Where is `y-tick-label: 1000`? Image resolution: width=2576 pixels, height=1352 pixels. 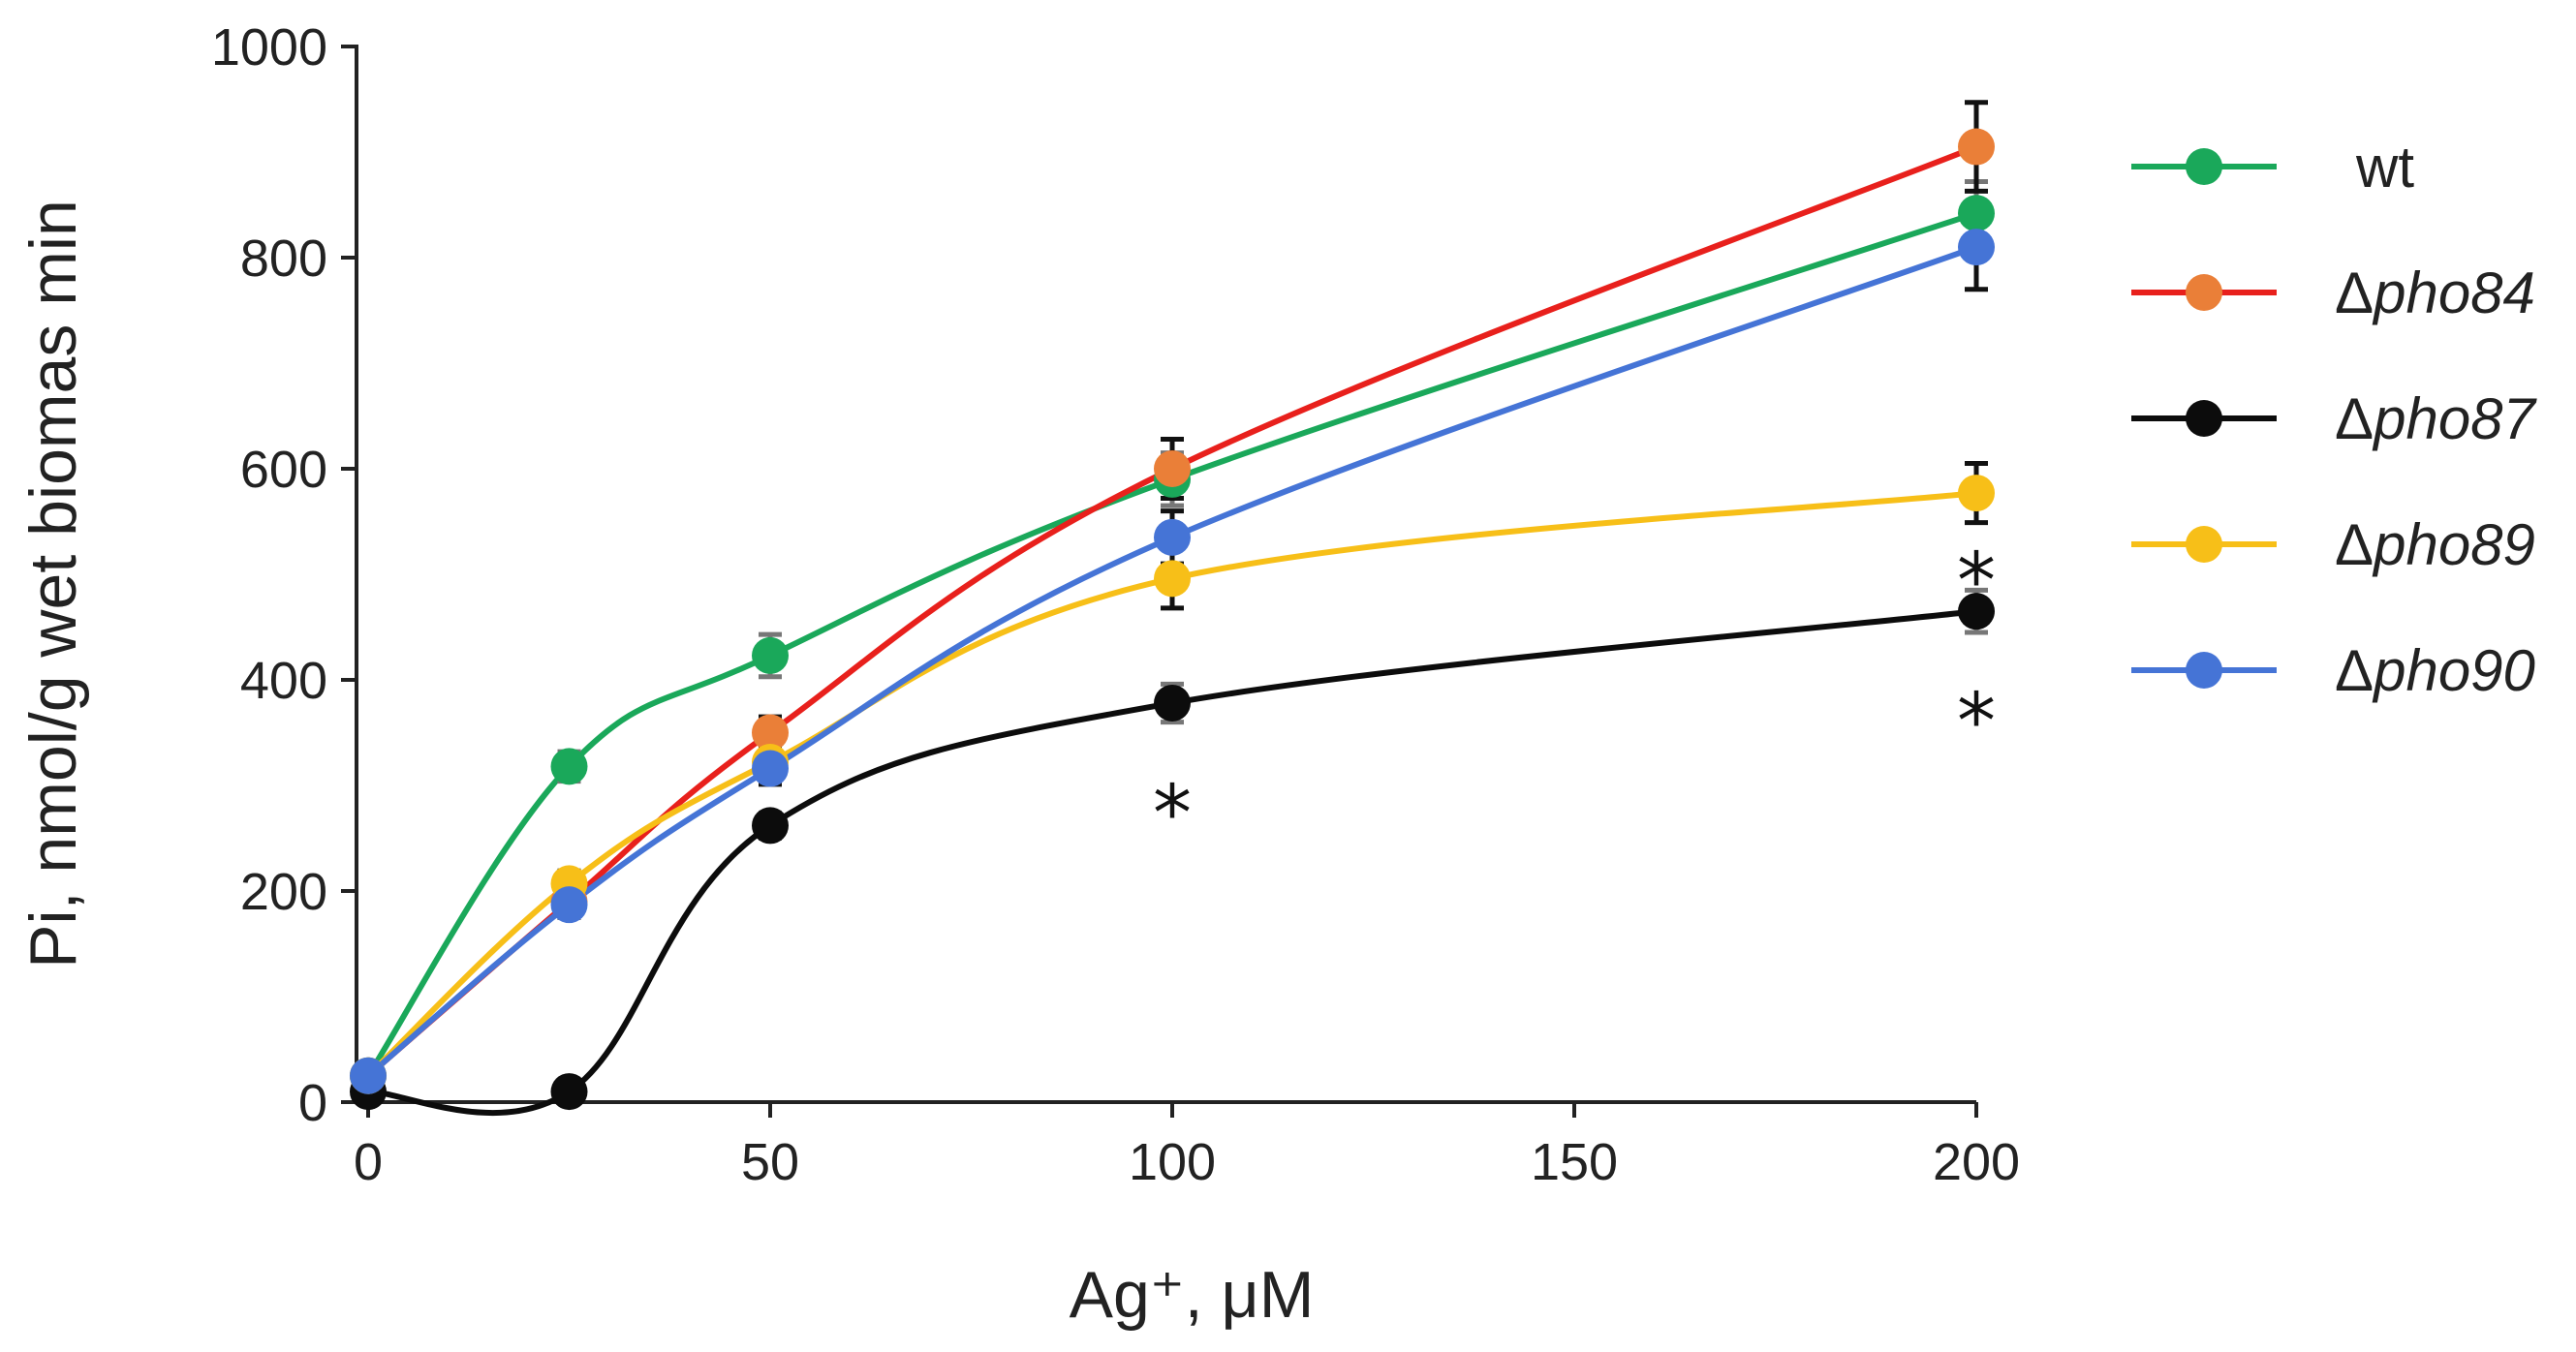
y-tick-label: 1000 is located at coordinates (269, 47).